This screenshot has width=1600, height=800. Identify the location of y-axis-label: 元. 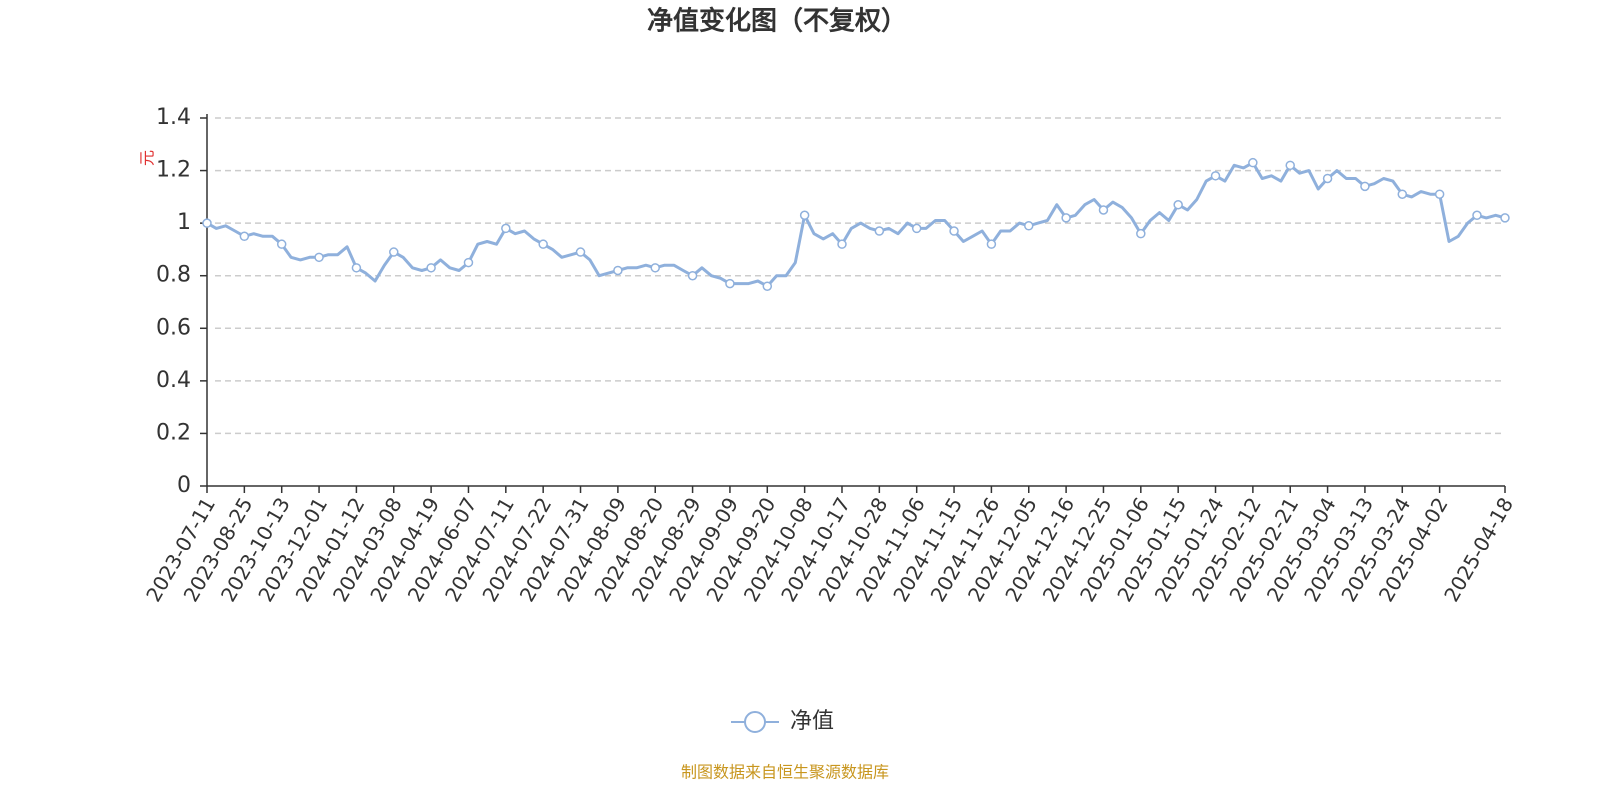
(147, 158).